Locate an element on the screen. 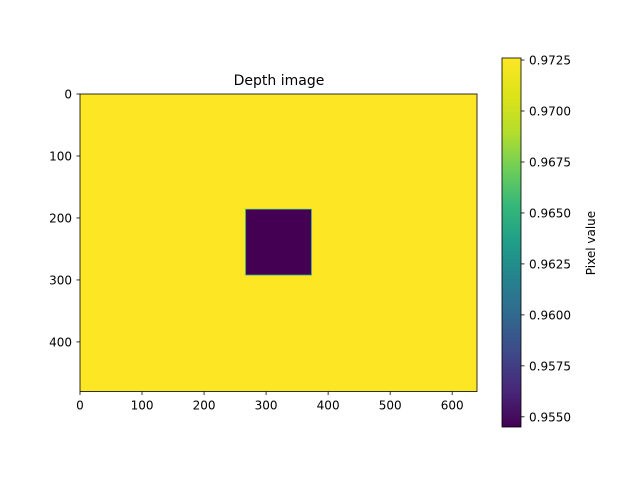 The width and height of the screenshot is (640, 480). x-tick-label: 600 is located at coordinates (452, 406).